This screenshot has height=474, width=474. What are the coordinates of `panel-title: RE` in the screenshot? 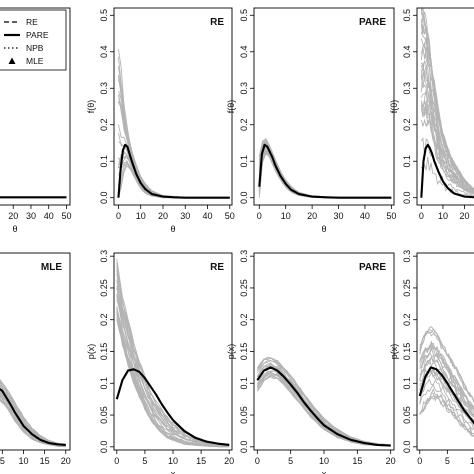 It's located at (217, 267).